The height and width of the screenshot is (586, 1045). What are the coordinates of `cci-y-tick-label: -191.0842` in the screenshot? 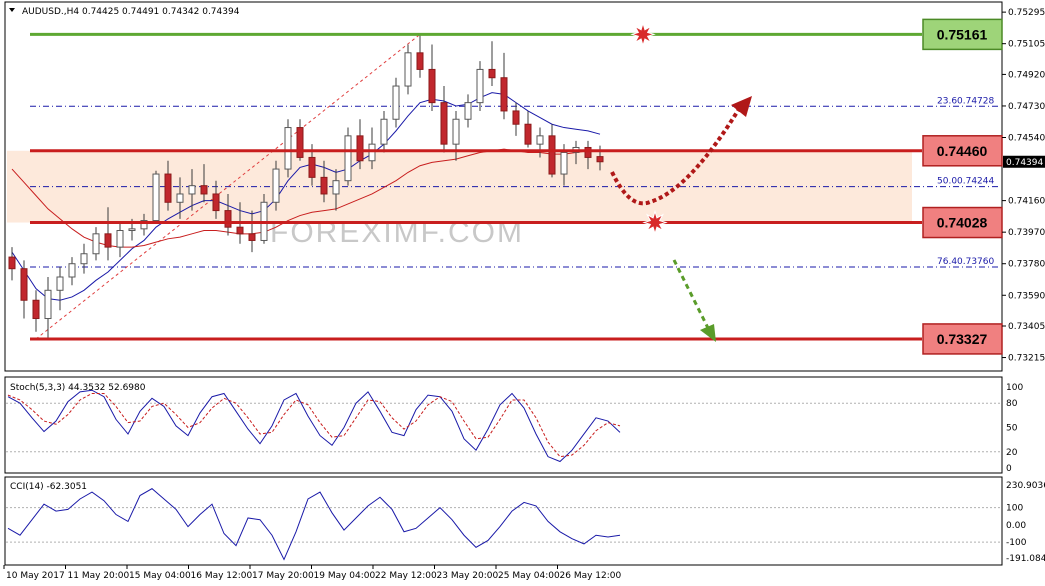 It's located at (1025, 559).